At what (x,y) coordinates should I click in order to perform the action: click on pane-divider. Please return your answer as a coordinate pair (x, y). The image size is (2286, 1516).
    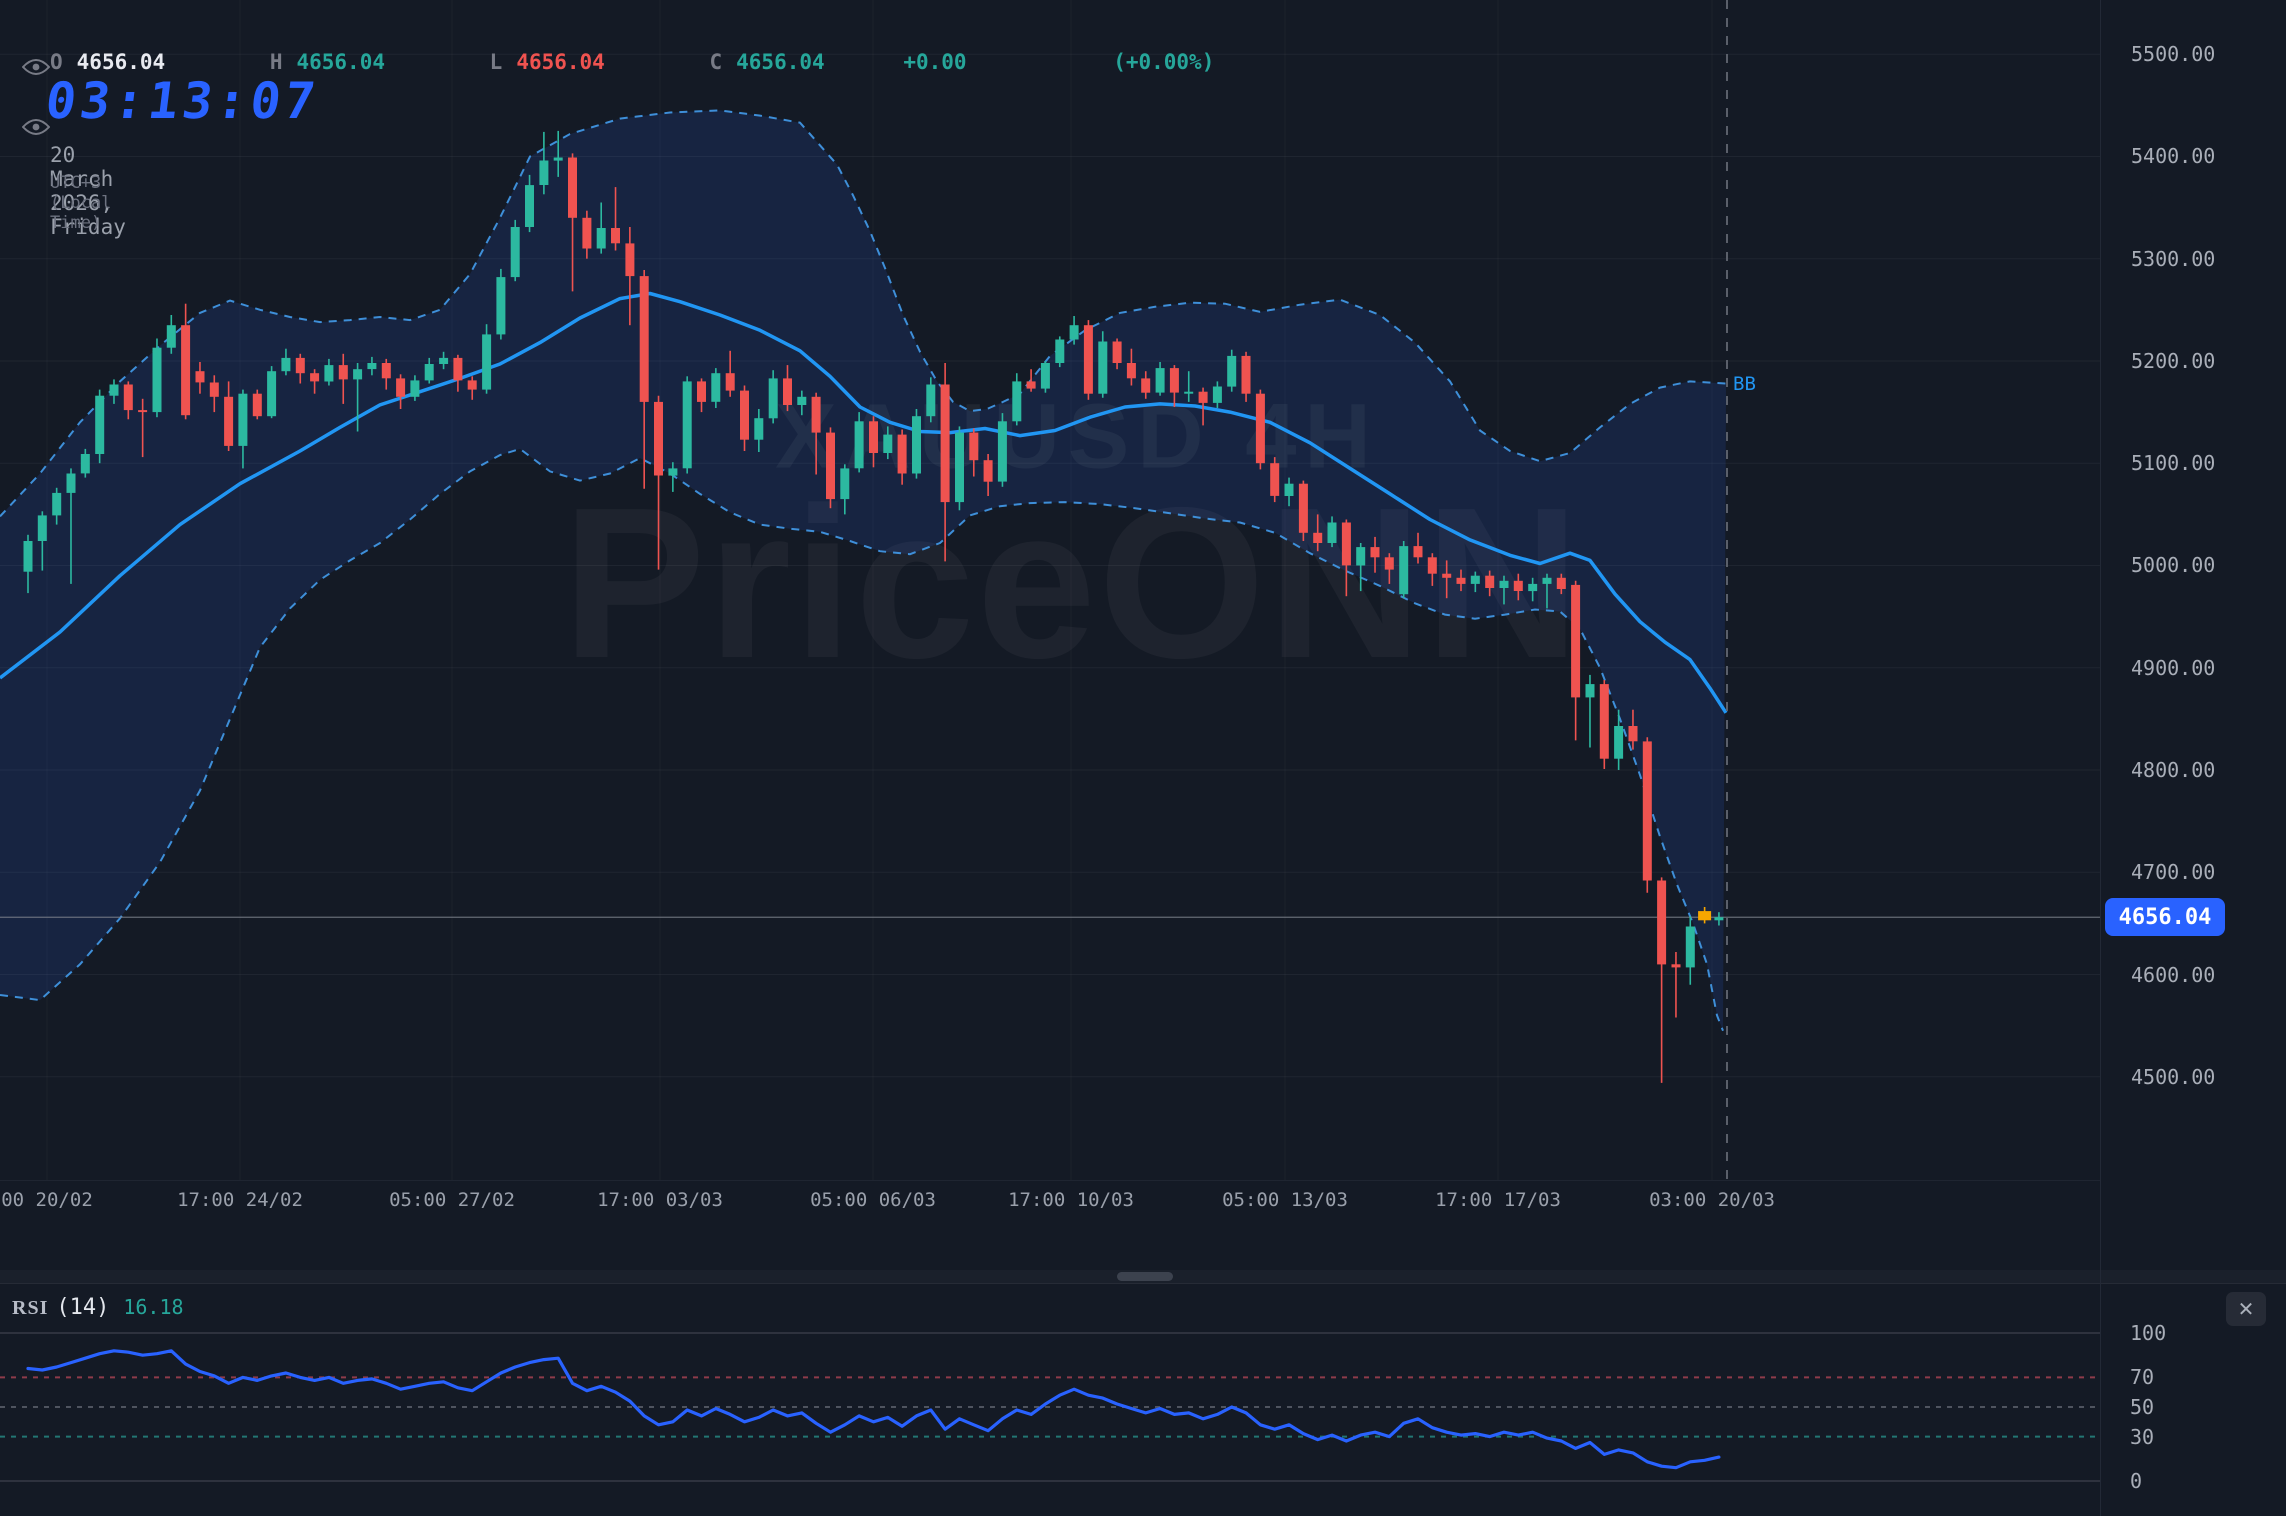
    Looking at the image, I should click on (1143, 1276).